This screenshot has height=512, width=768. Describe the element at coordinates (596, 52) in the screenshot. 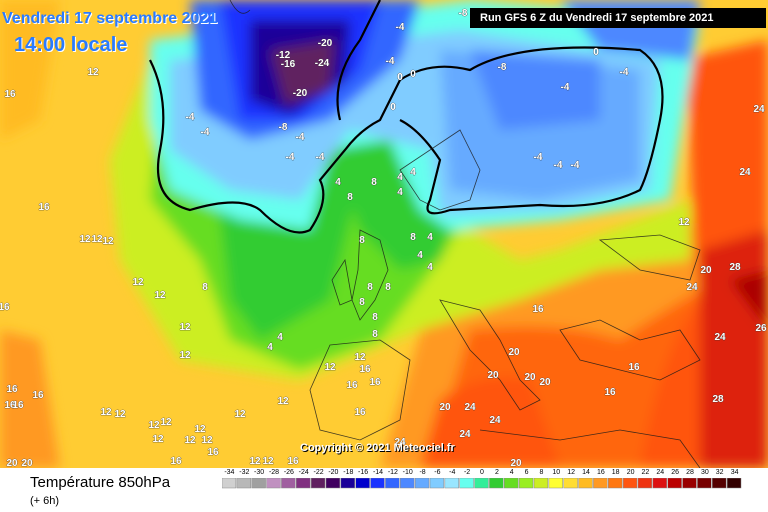

I see `temperature-value-label: 0` at that location.